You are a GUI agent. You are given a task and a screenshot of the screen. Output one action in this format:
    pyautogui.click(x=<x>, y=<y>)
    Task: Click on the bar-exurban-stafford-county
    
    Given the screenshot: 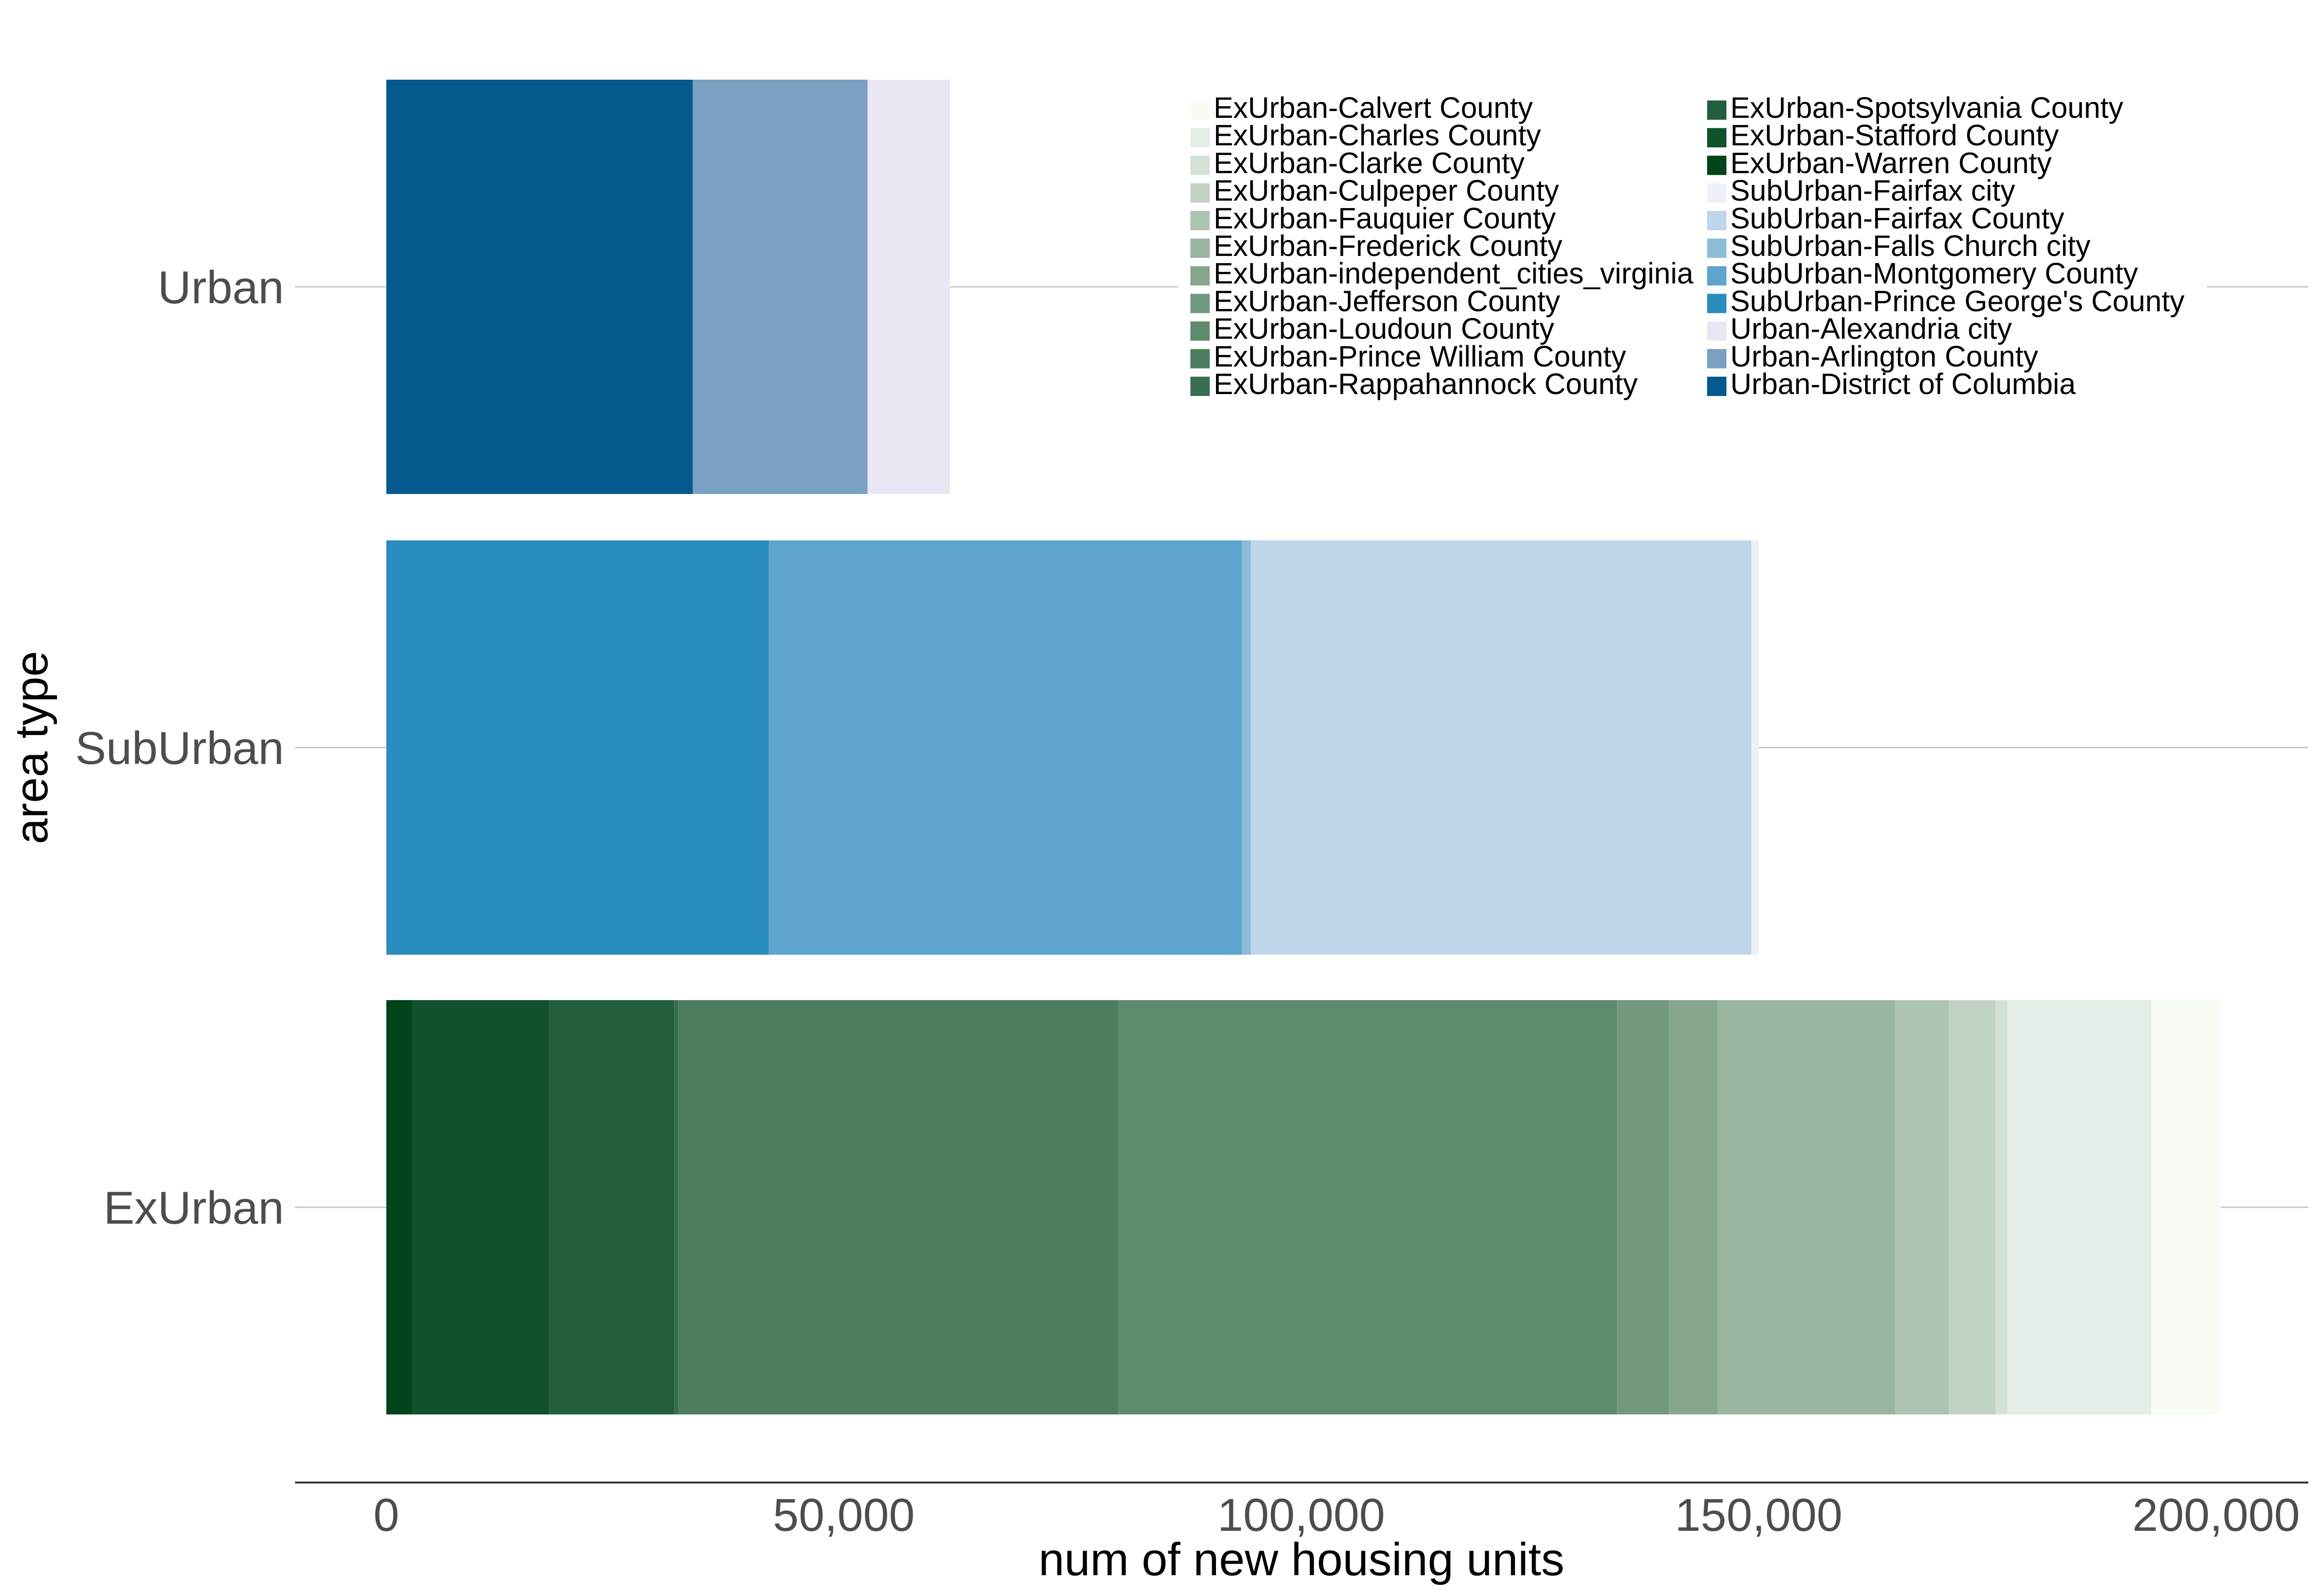 What is the action you would take?
    pyautogui.click(x=481, y=1207)
    